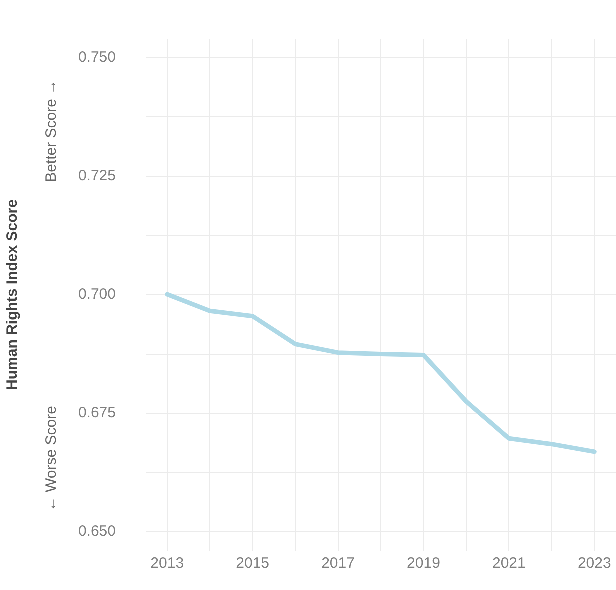  I want to click on y-axis-title: Human Rights Index Score, so click(13, 295).